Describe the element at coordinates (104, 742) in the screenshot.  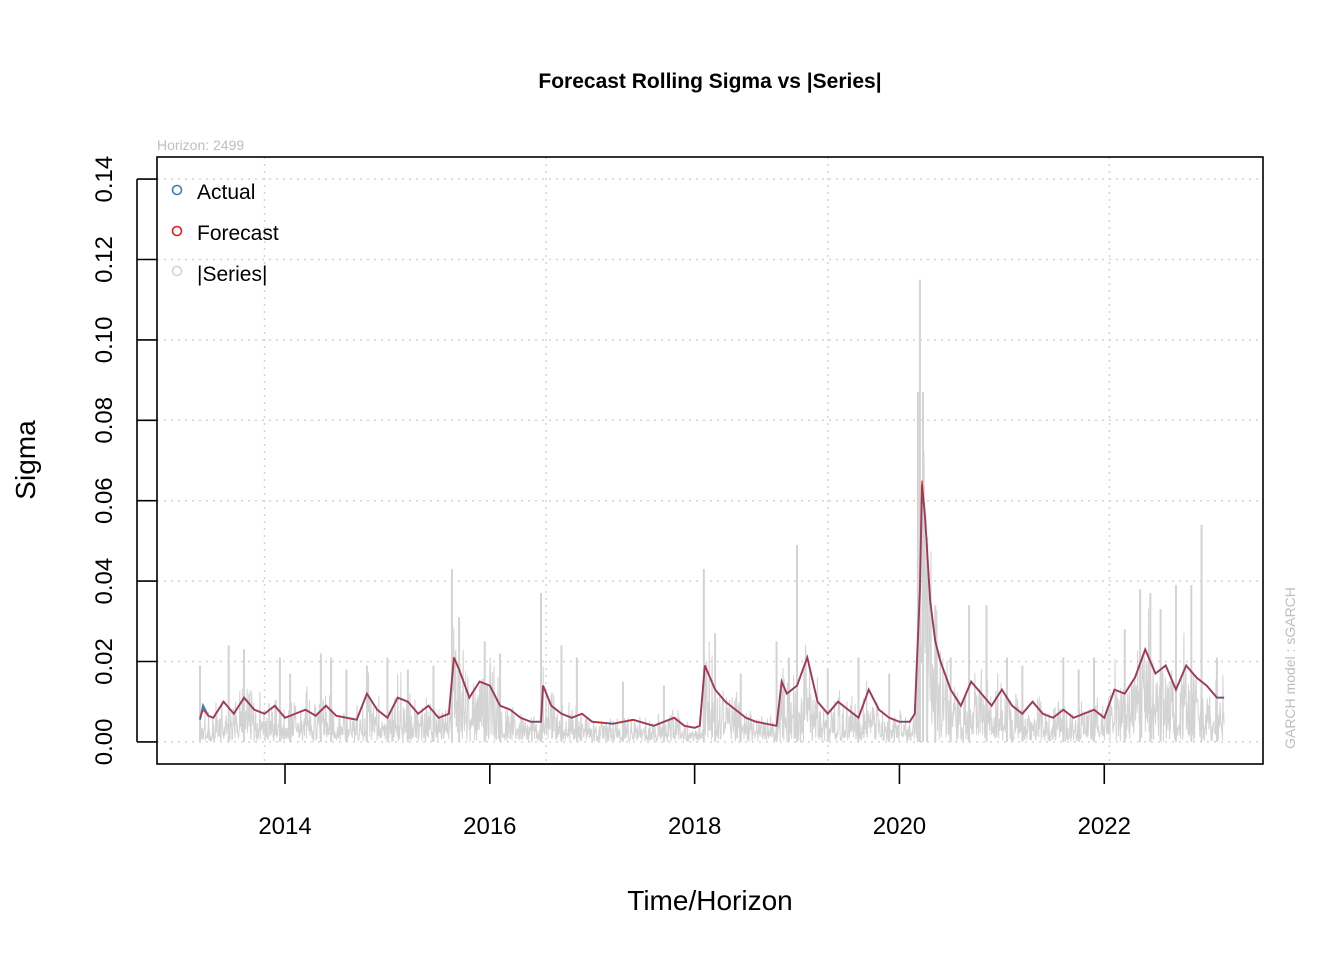
I see `y-tick-label-0: 0.00` at that location.